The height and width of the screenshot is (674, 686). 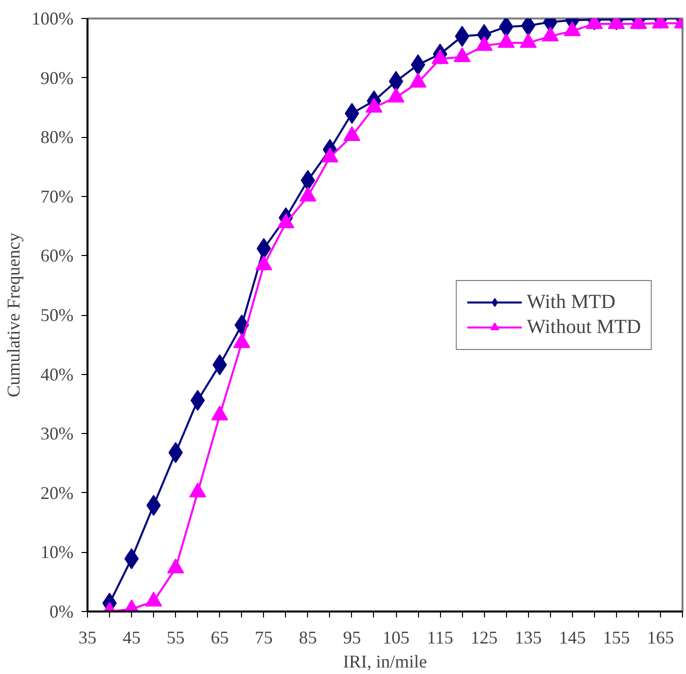 I want to click on x-tick-label: 115, so click(x=440, y=638).